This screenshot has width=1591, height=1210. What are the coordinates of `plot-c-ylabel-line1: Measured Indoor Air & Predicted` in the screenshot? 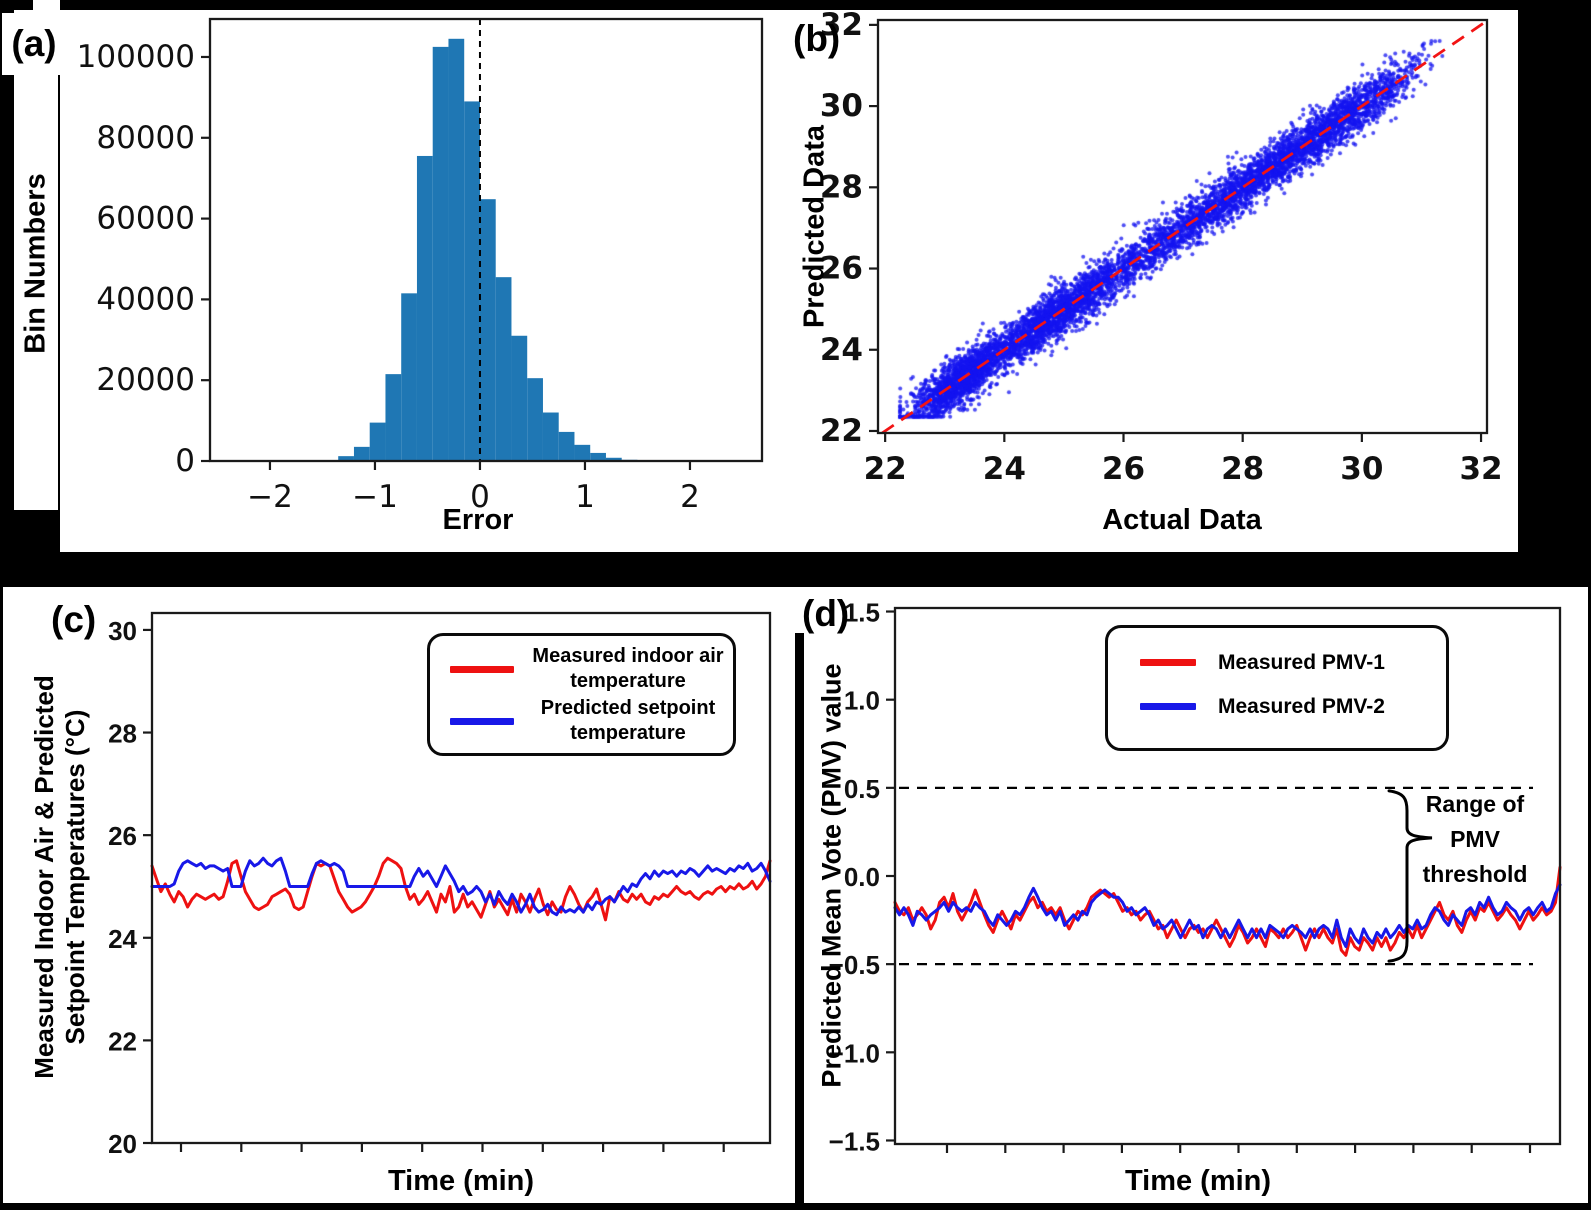 It's located at (44, 877).